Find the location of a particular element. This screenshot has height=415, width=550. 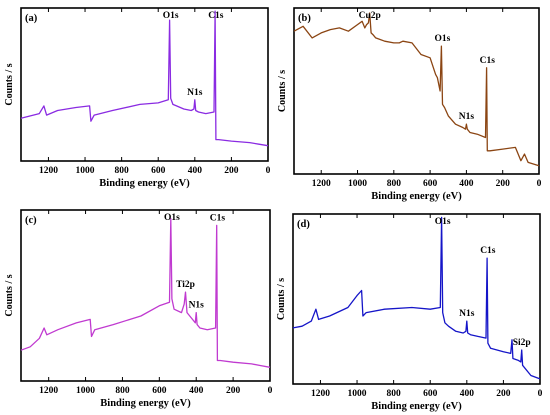

panel-label: (a) is located at coordinates (31, 18).